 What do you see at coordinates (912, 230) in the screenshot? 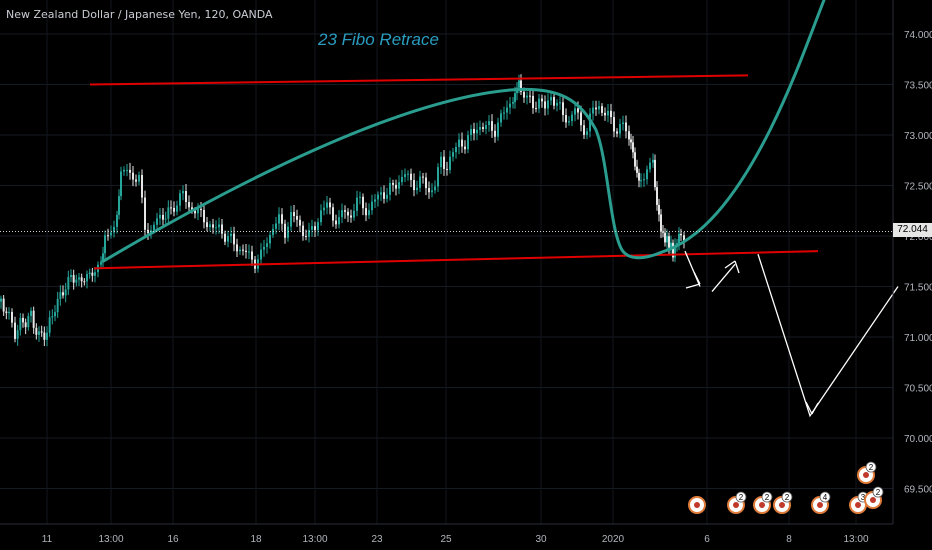
I see `current-price-tag: 72.044` at bounding box center [912, 230].